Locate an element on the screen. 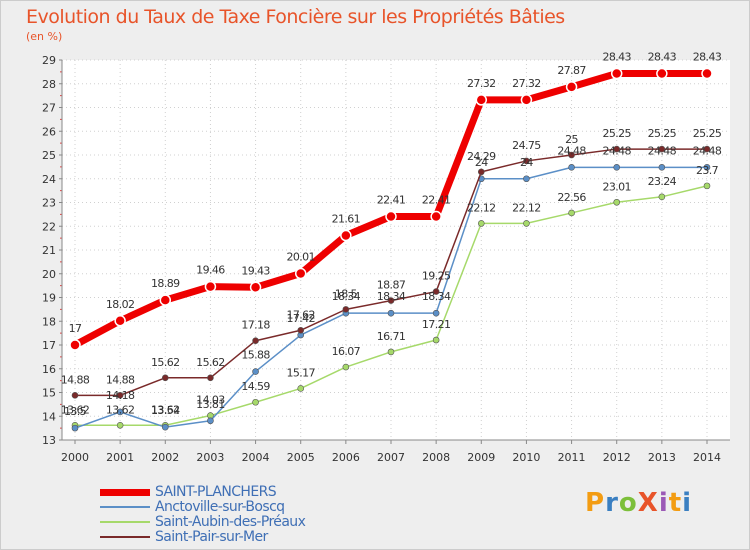 The image size is (750, 550). x-tick-label: 2014 is located at coordinates (707, 457).